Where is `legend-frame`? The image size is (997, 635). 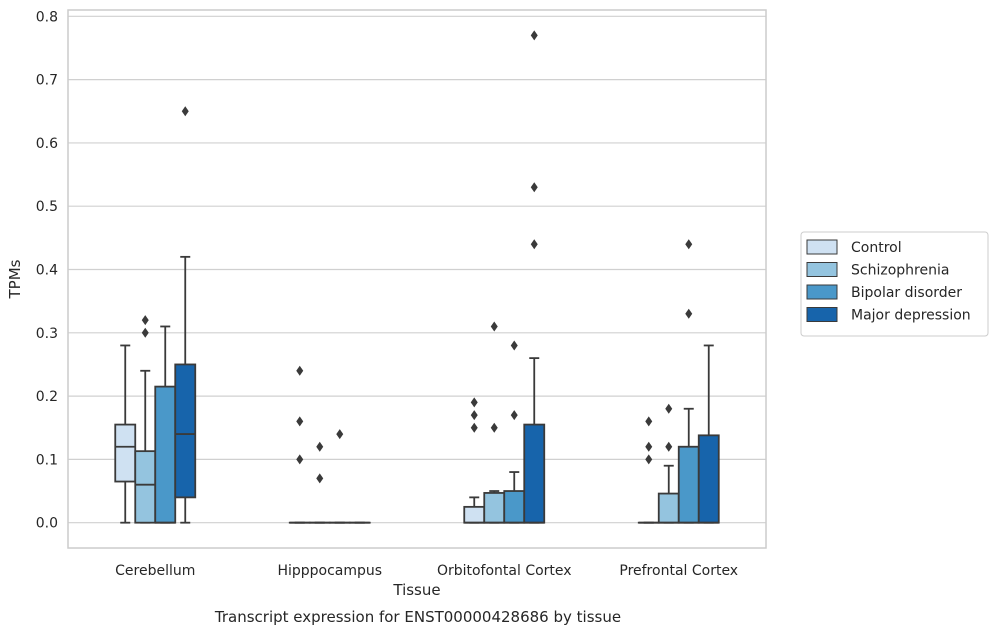
legend-frame is located at coordinates (894, 284).